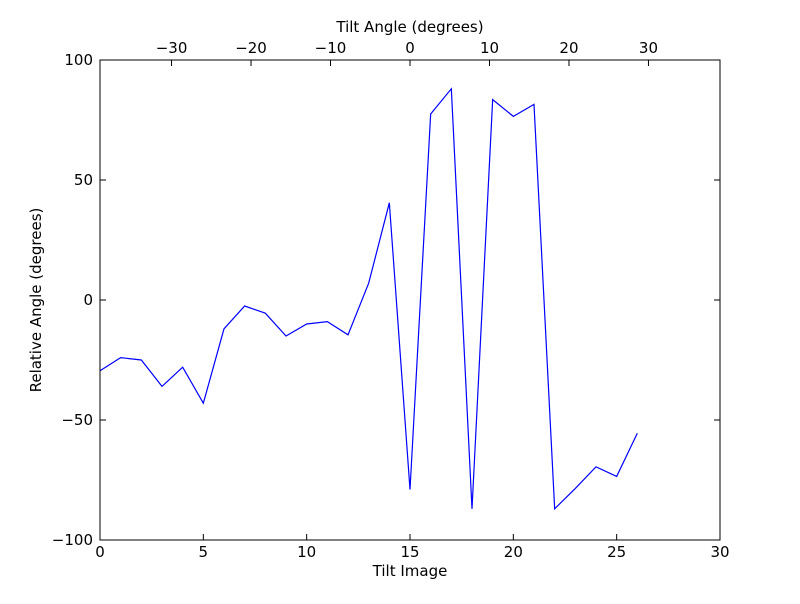 The image size is (800, 604). Describe the element at coordinates (616, 552) in the screenshot. I see `x-tick-label: 25` at that location.